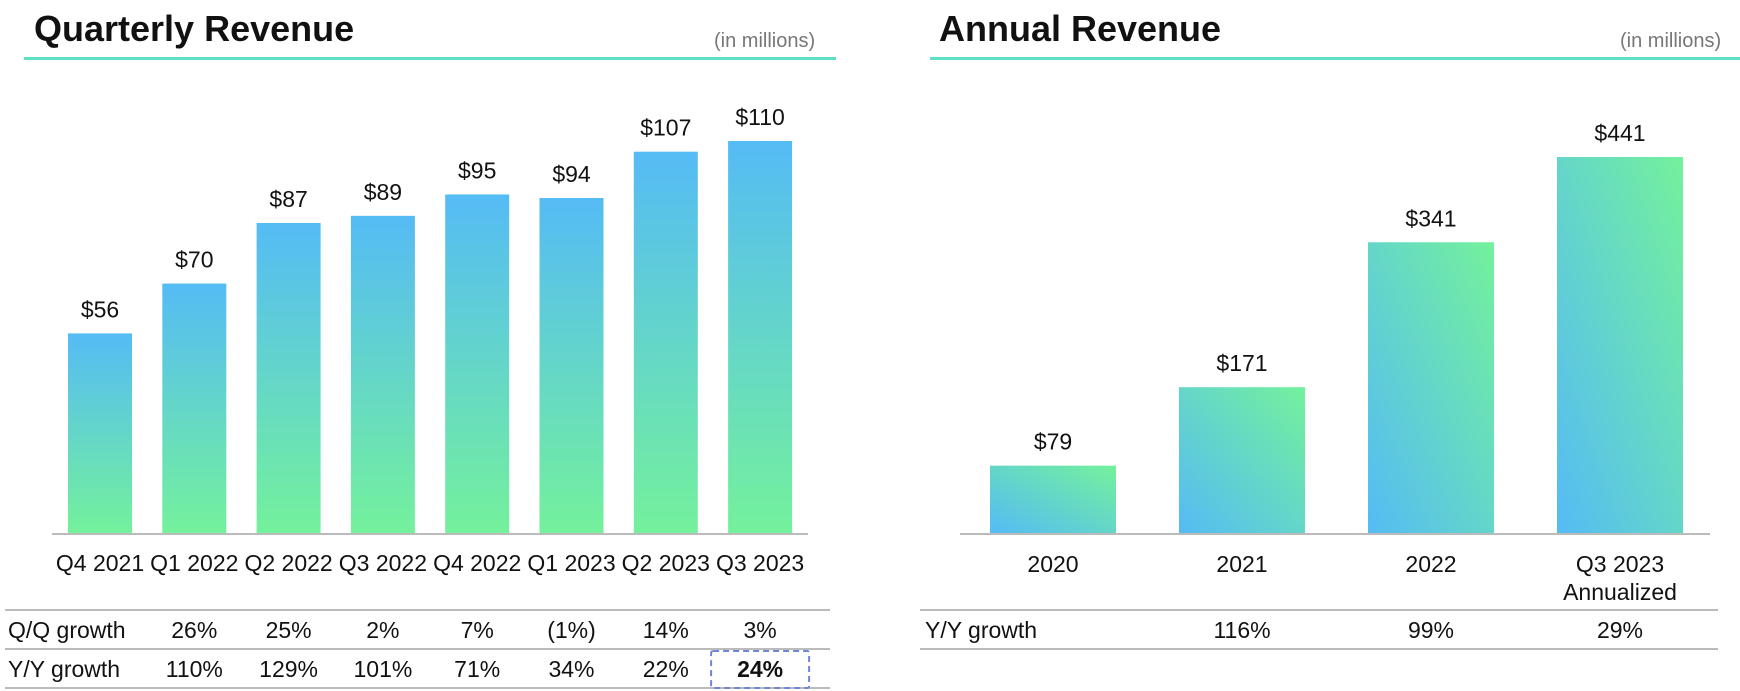 This screenshot has height=691, width=1740. What do you see at coordinates (382, 630) in the screenshot?
I see `table-cell: 2%` at bounding box center [382, 630].